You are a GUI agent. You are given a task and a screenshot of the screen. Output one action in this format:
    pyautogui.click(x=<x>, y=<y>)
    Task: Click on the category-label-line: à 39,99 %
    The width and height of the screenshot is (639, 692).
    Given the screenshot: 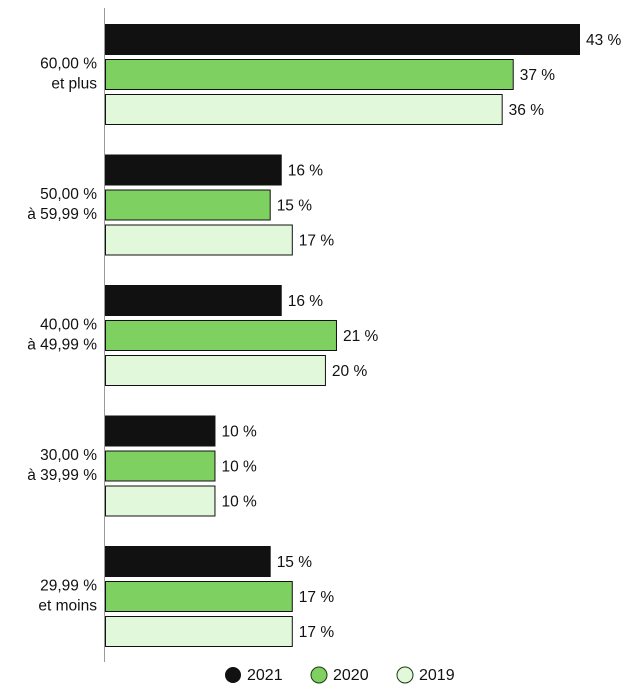 What is the action you would take?
    pyautogui.click(x=62, y=475)
    